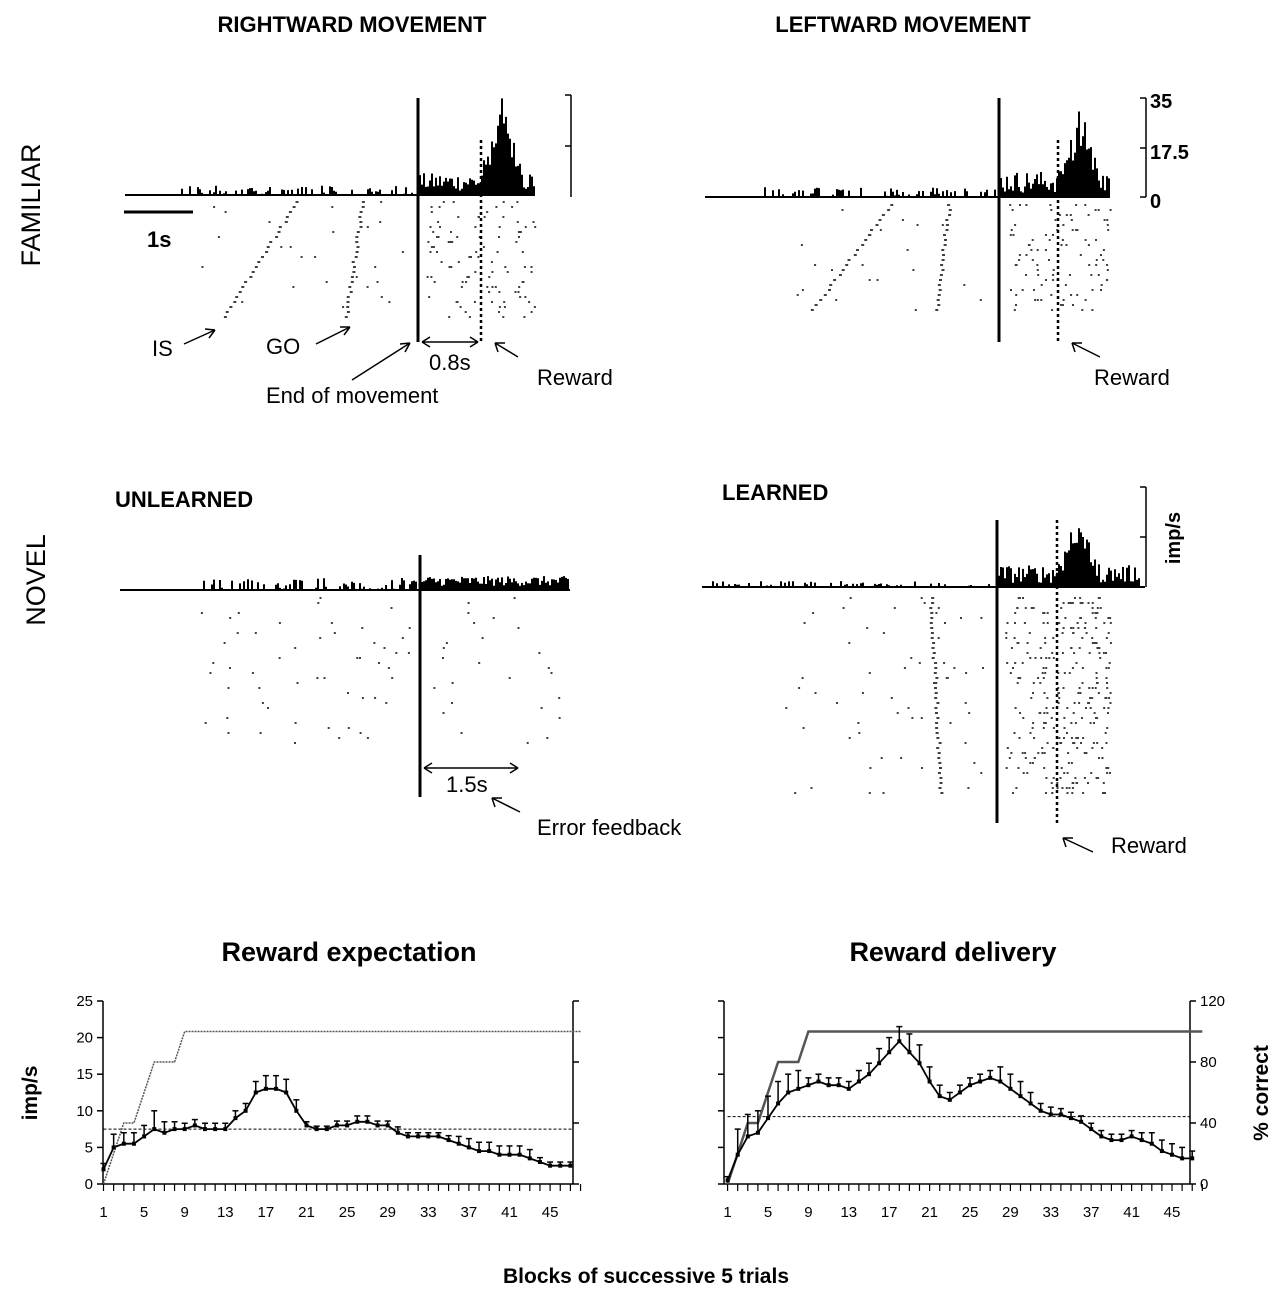  Describe the element at coordinates (84, 1038) in the screenshot. I see `y-tick-label: 20` at that location.